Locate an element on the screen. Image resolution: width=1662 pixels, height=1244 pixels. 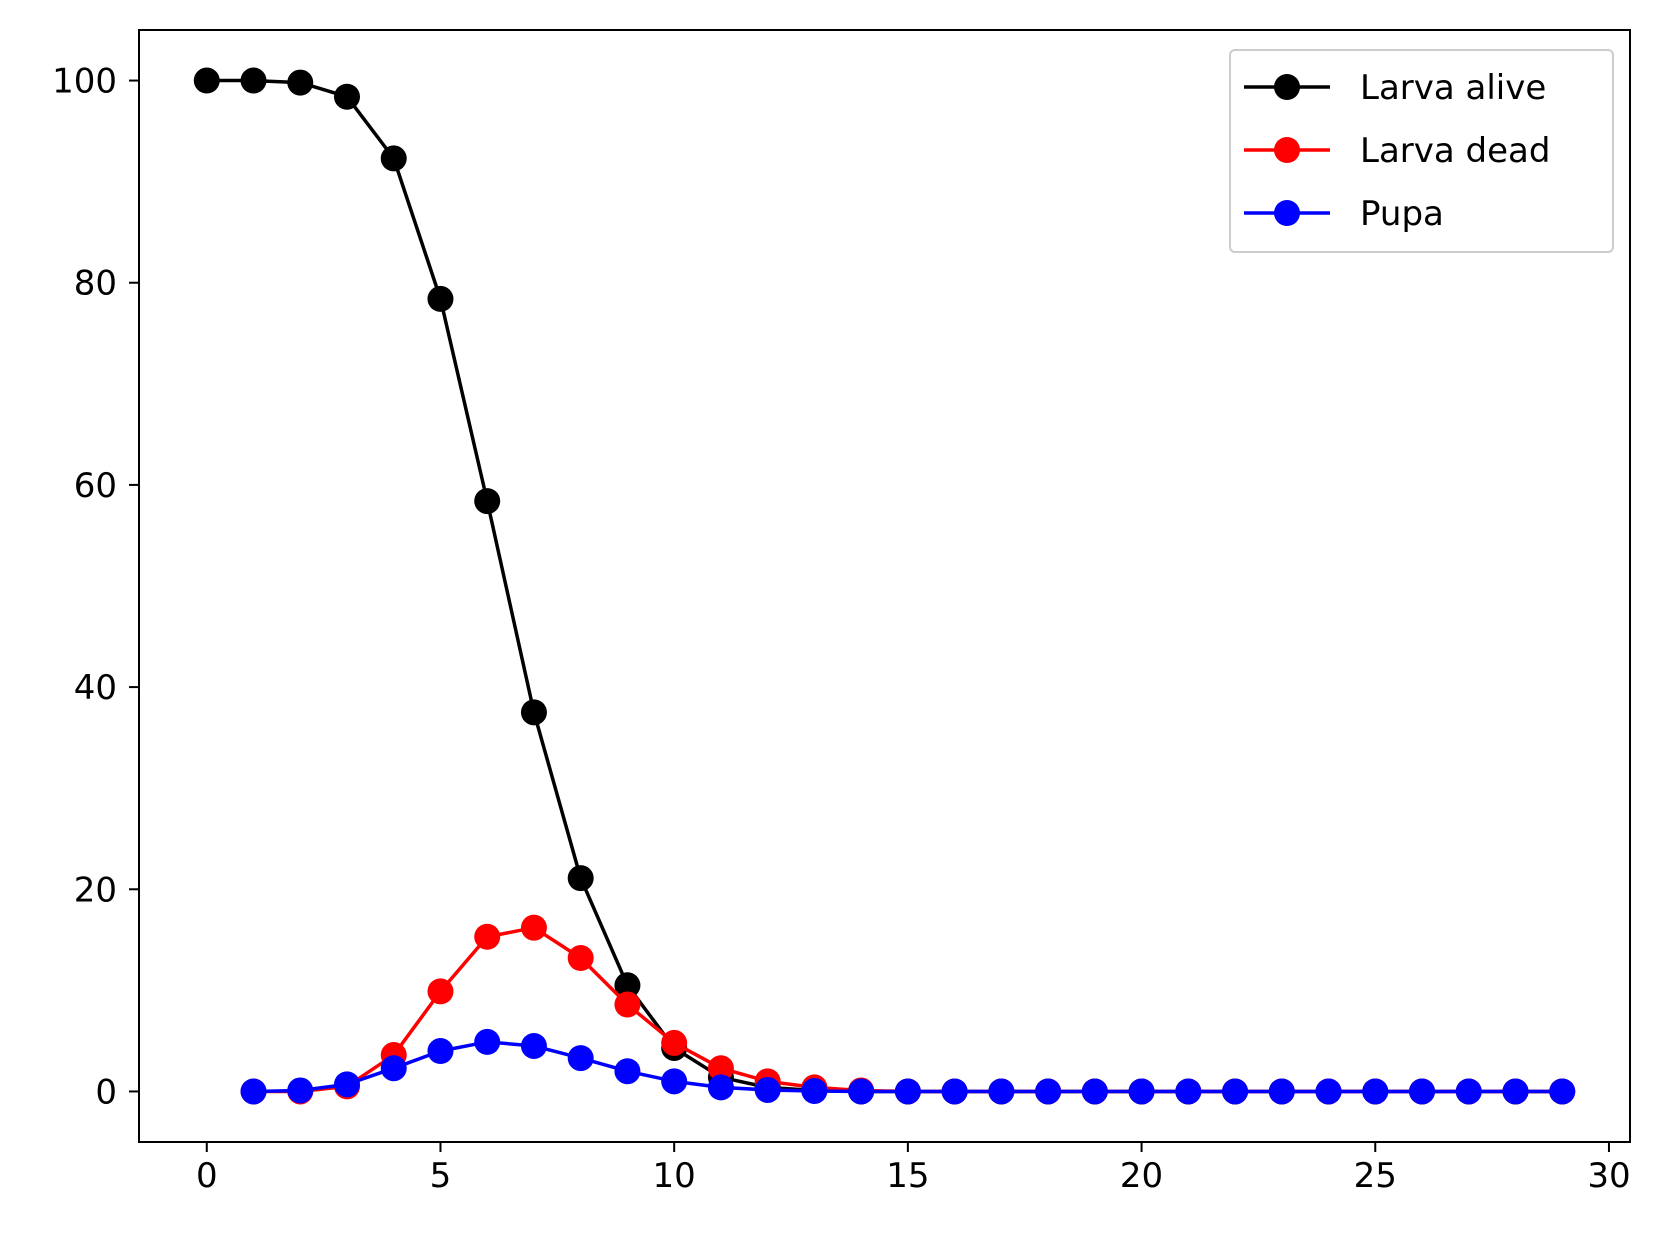
legend-marker-larva-dead is located at coordinates (1287, 150).